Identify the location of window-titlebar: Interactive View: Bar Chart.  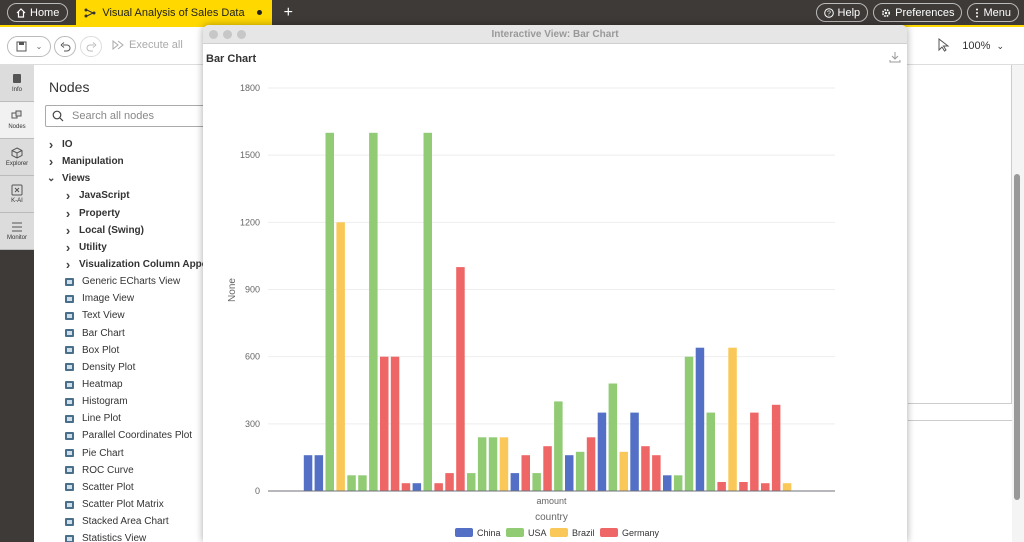
(555, 34).